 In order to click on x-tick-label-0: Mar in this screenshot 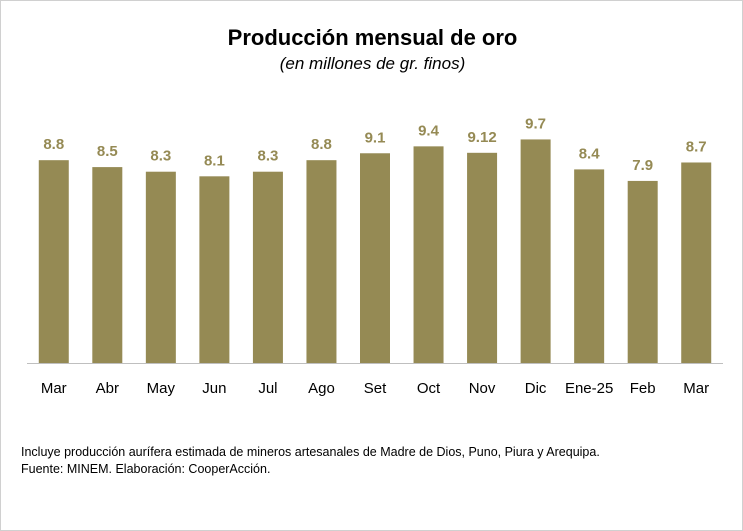, I will do `click(54, 388)`.